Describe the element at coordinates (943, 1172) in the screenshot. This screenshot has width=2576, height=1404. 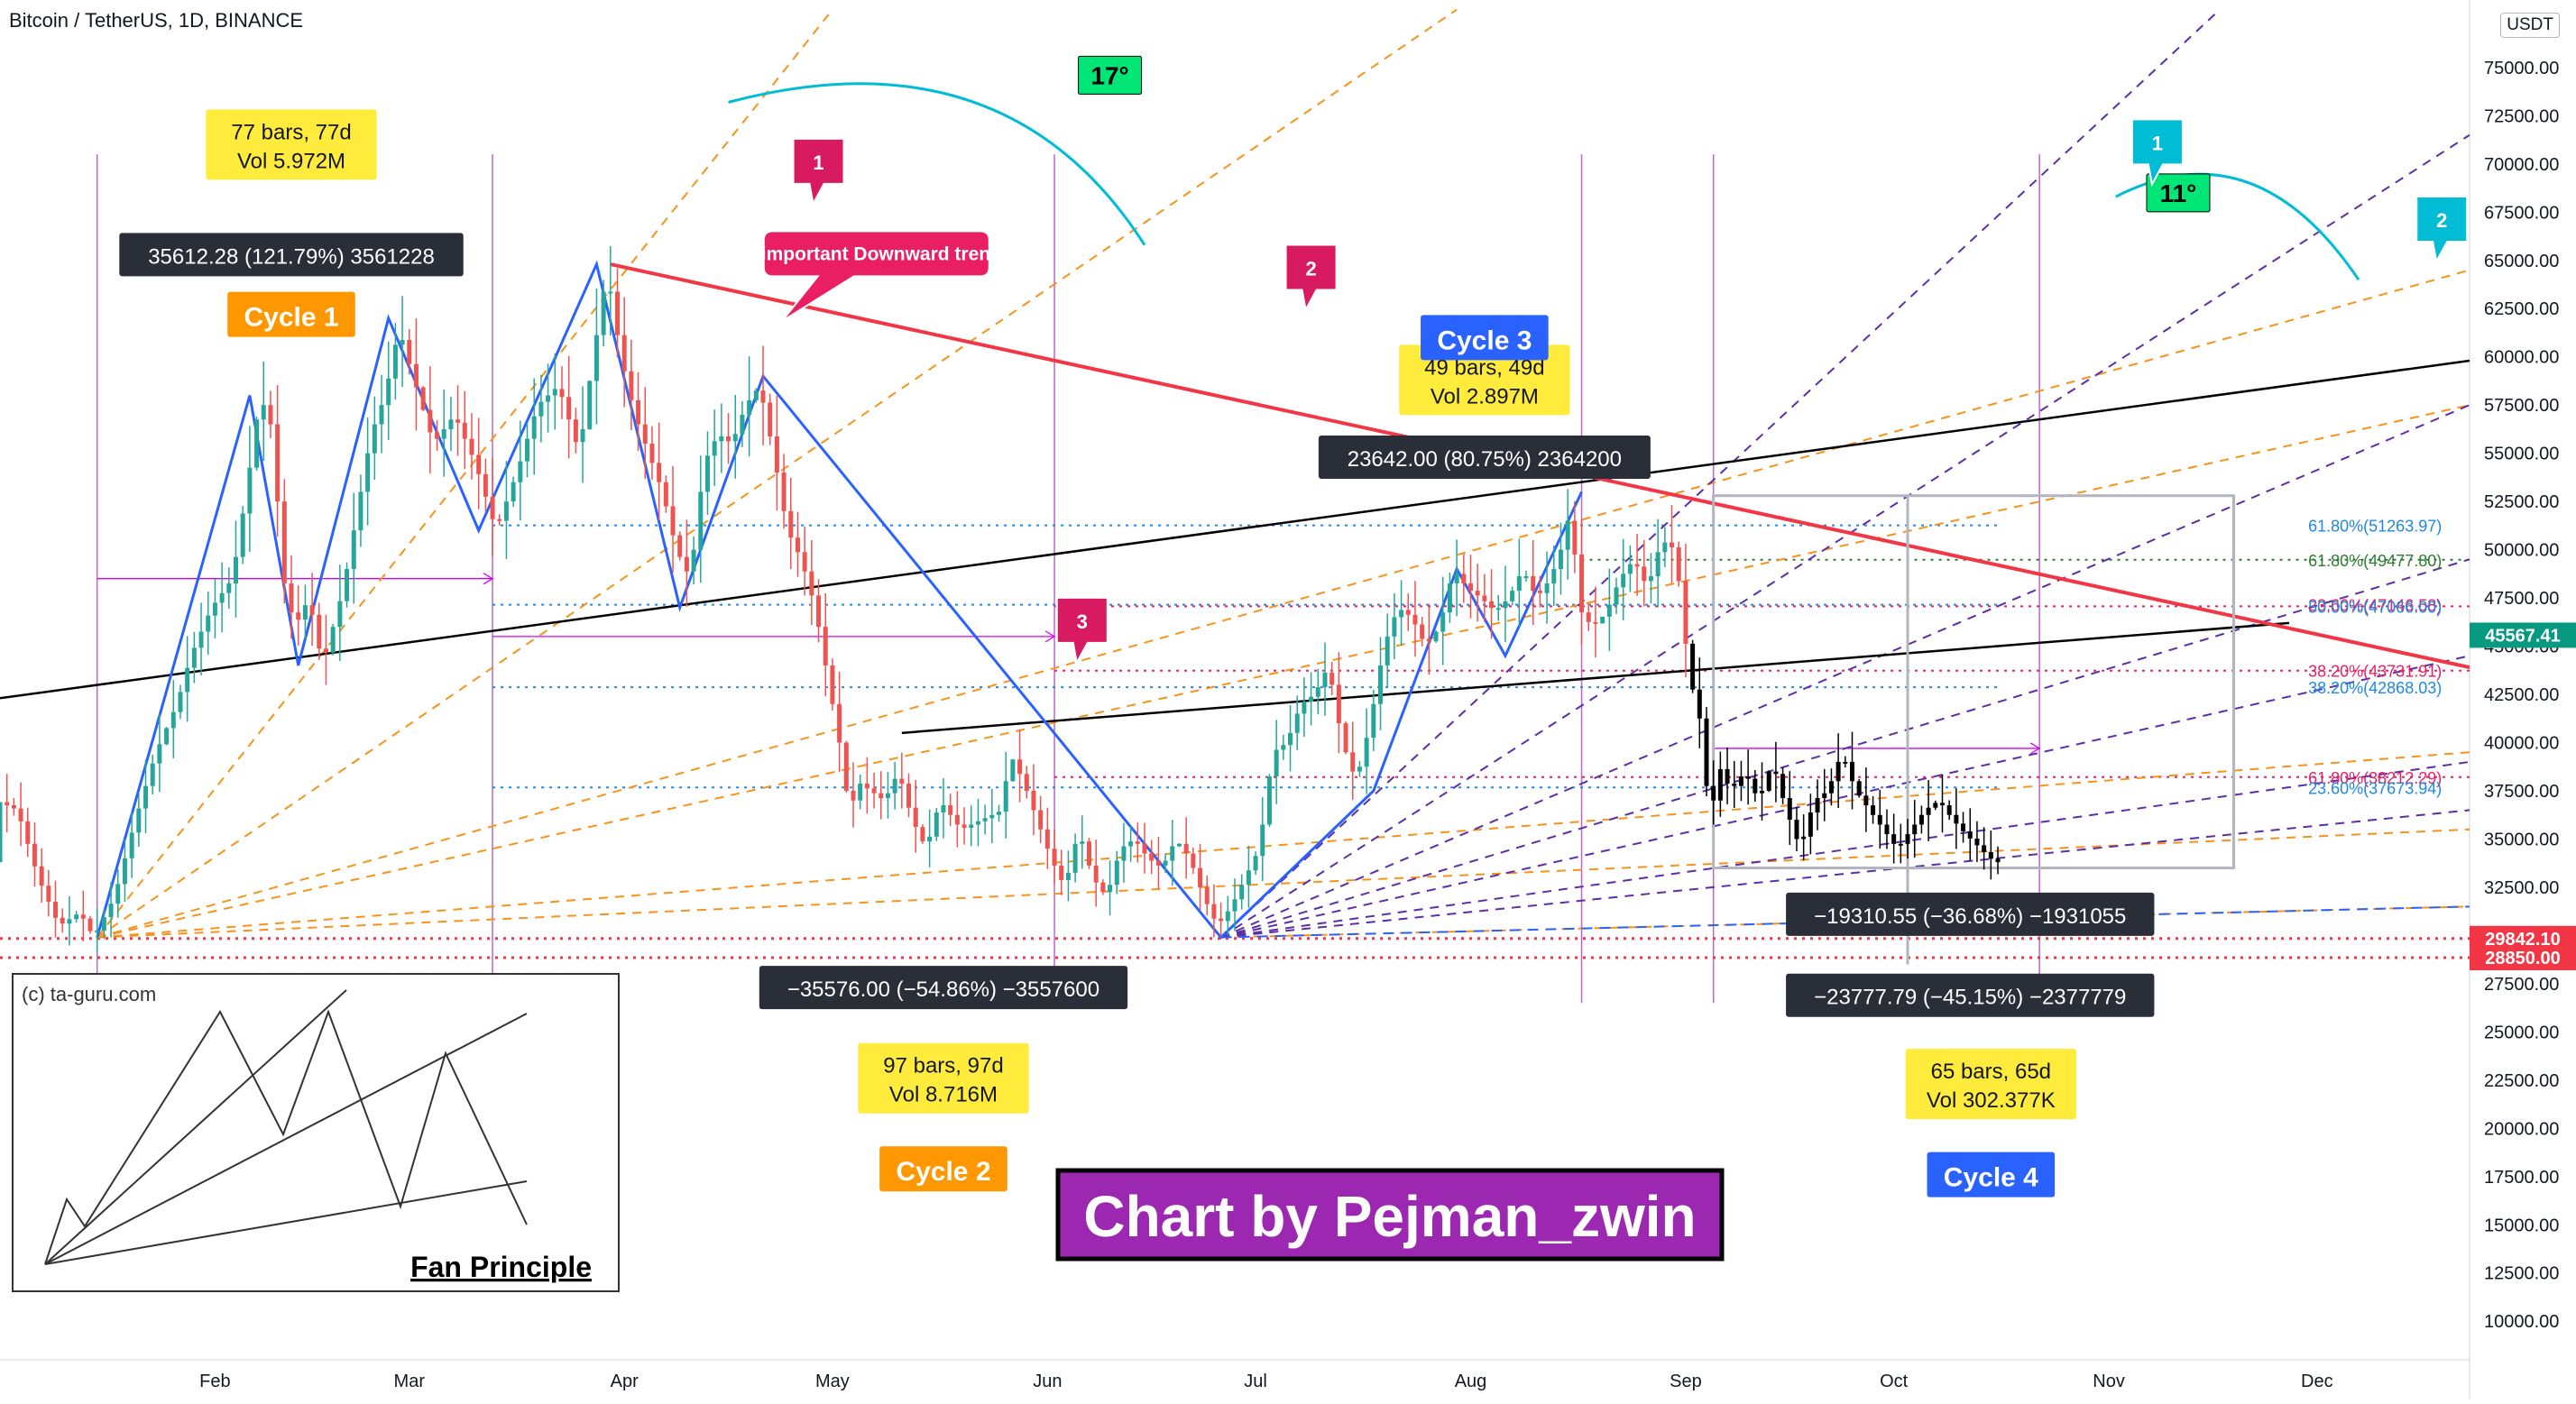
I see `cycle-label-text: Cycle 2` at that location.